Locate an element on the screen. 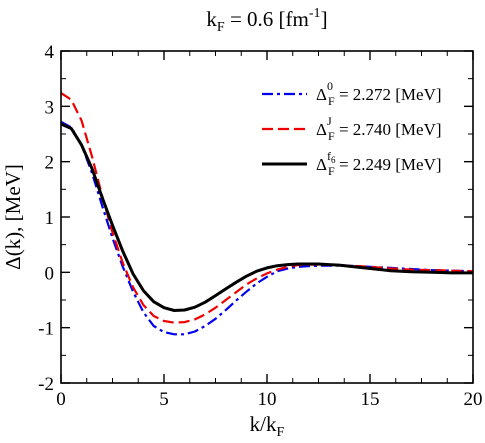 This screenshot has width=485, height=443. y-tick-label: 0 is located at coordinates (50, 273).